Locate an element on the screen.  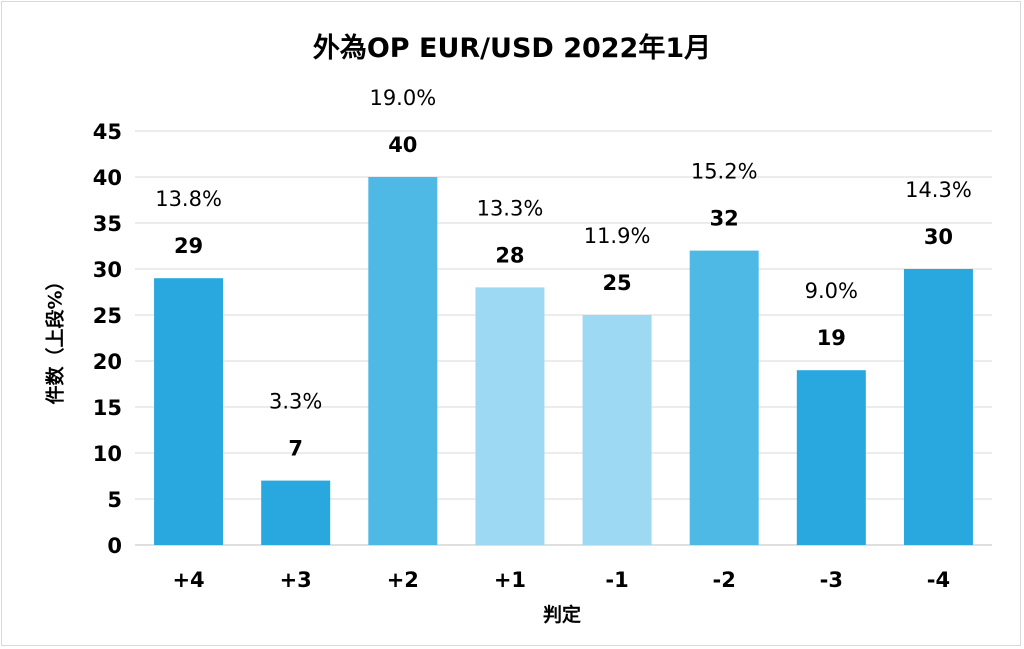
y-tick-label: 10 is located at coordinates (107, 454).